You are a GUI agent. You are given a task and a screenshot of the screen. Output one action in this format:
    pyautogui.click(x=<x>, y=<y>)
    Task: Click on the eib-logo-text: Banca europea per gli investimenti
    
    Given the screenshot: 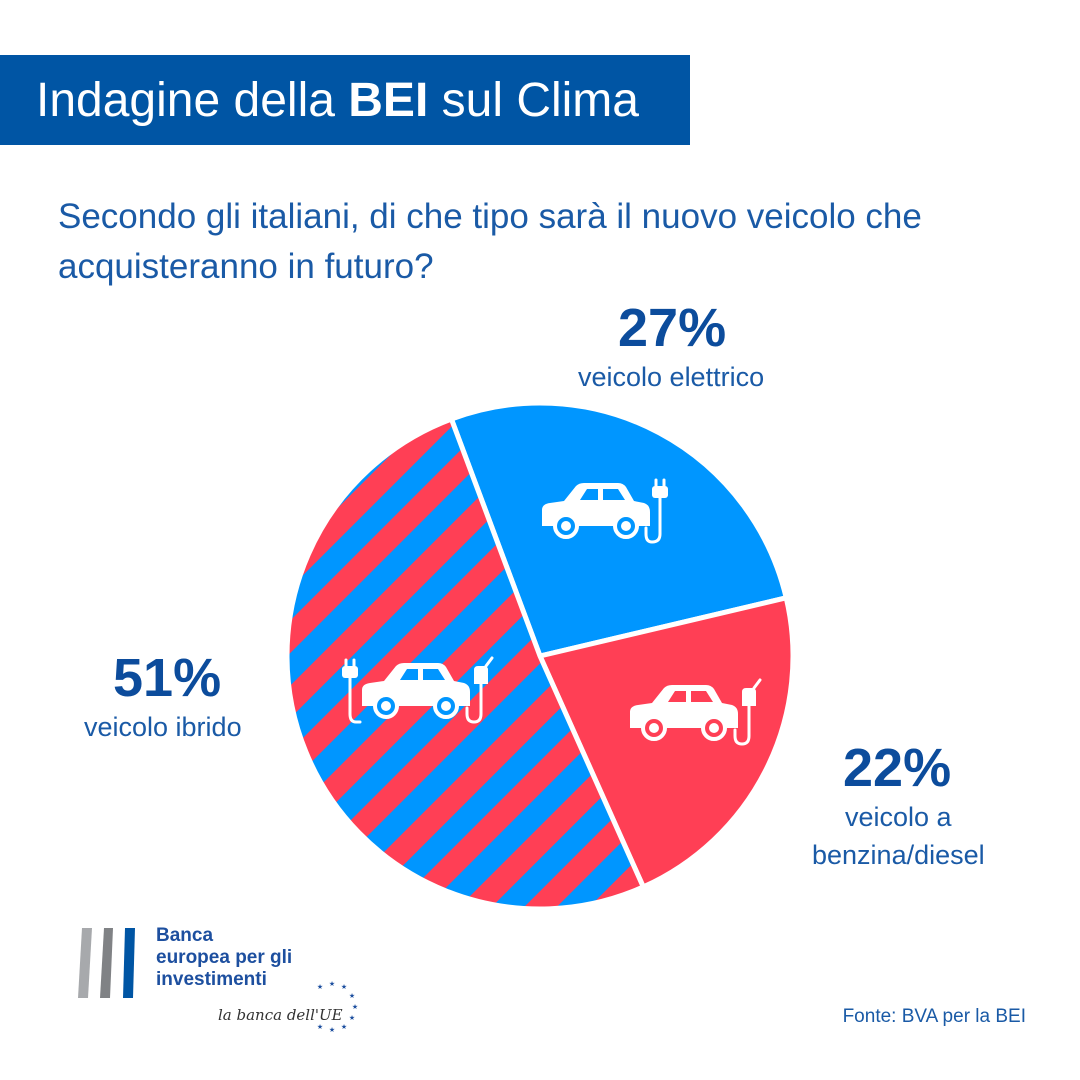 What is the action you would take?
    pyautogui.click(x=224, y=958)
    